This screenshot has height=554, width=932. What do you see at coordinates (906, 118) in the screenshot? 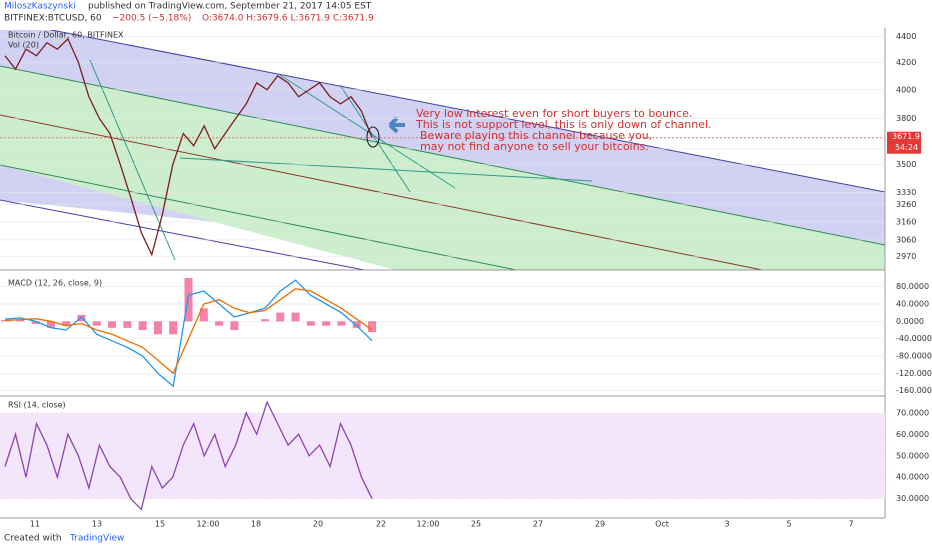
I see `y-tick-label: 3800` at bounding box center [906, 118].